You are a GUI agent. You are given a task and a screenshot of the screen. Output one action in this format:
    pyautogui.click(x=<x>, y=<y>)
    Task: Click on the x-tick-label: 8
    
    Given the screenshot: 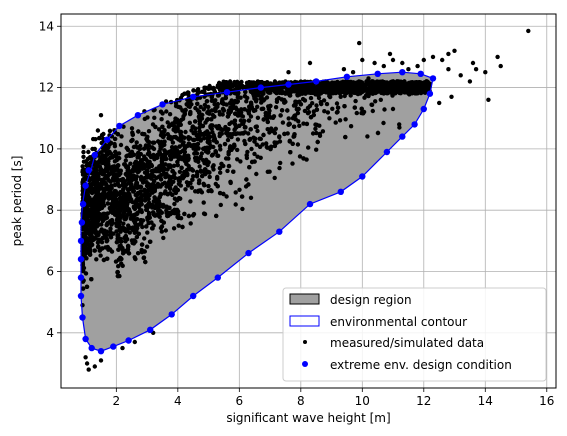 What is the action you would take?
    pyautogui.click(x=301, y=401)
    